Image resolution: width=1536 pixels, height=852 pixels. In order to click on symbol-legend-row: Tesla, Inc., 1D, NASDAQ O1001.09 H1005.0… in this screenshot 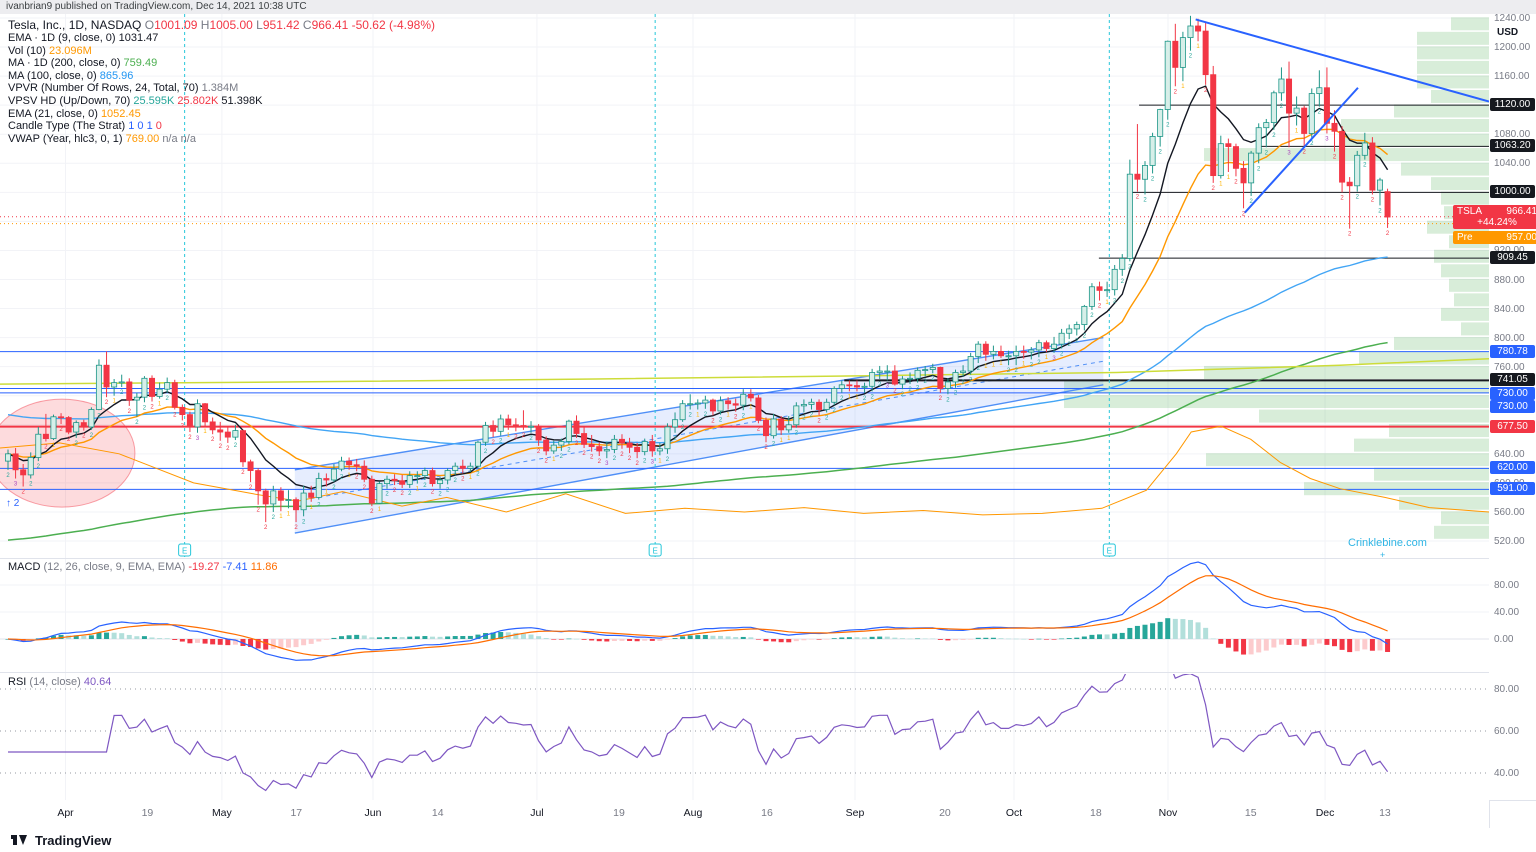, I will do `click(221, 25)`.